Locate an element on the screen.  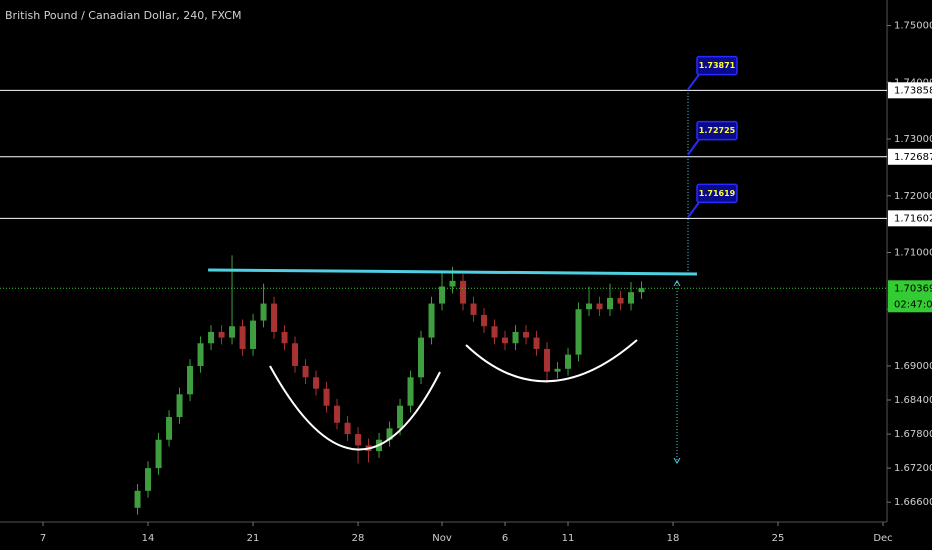
price-line-label: 1.72687 is located at coordinates (913, 157).